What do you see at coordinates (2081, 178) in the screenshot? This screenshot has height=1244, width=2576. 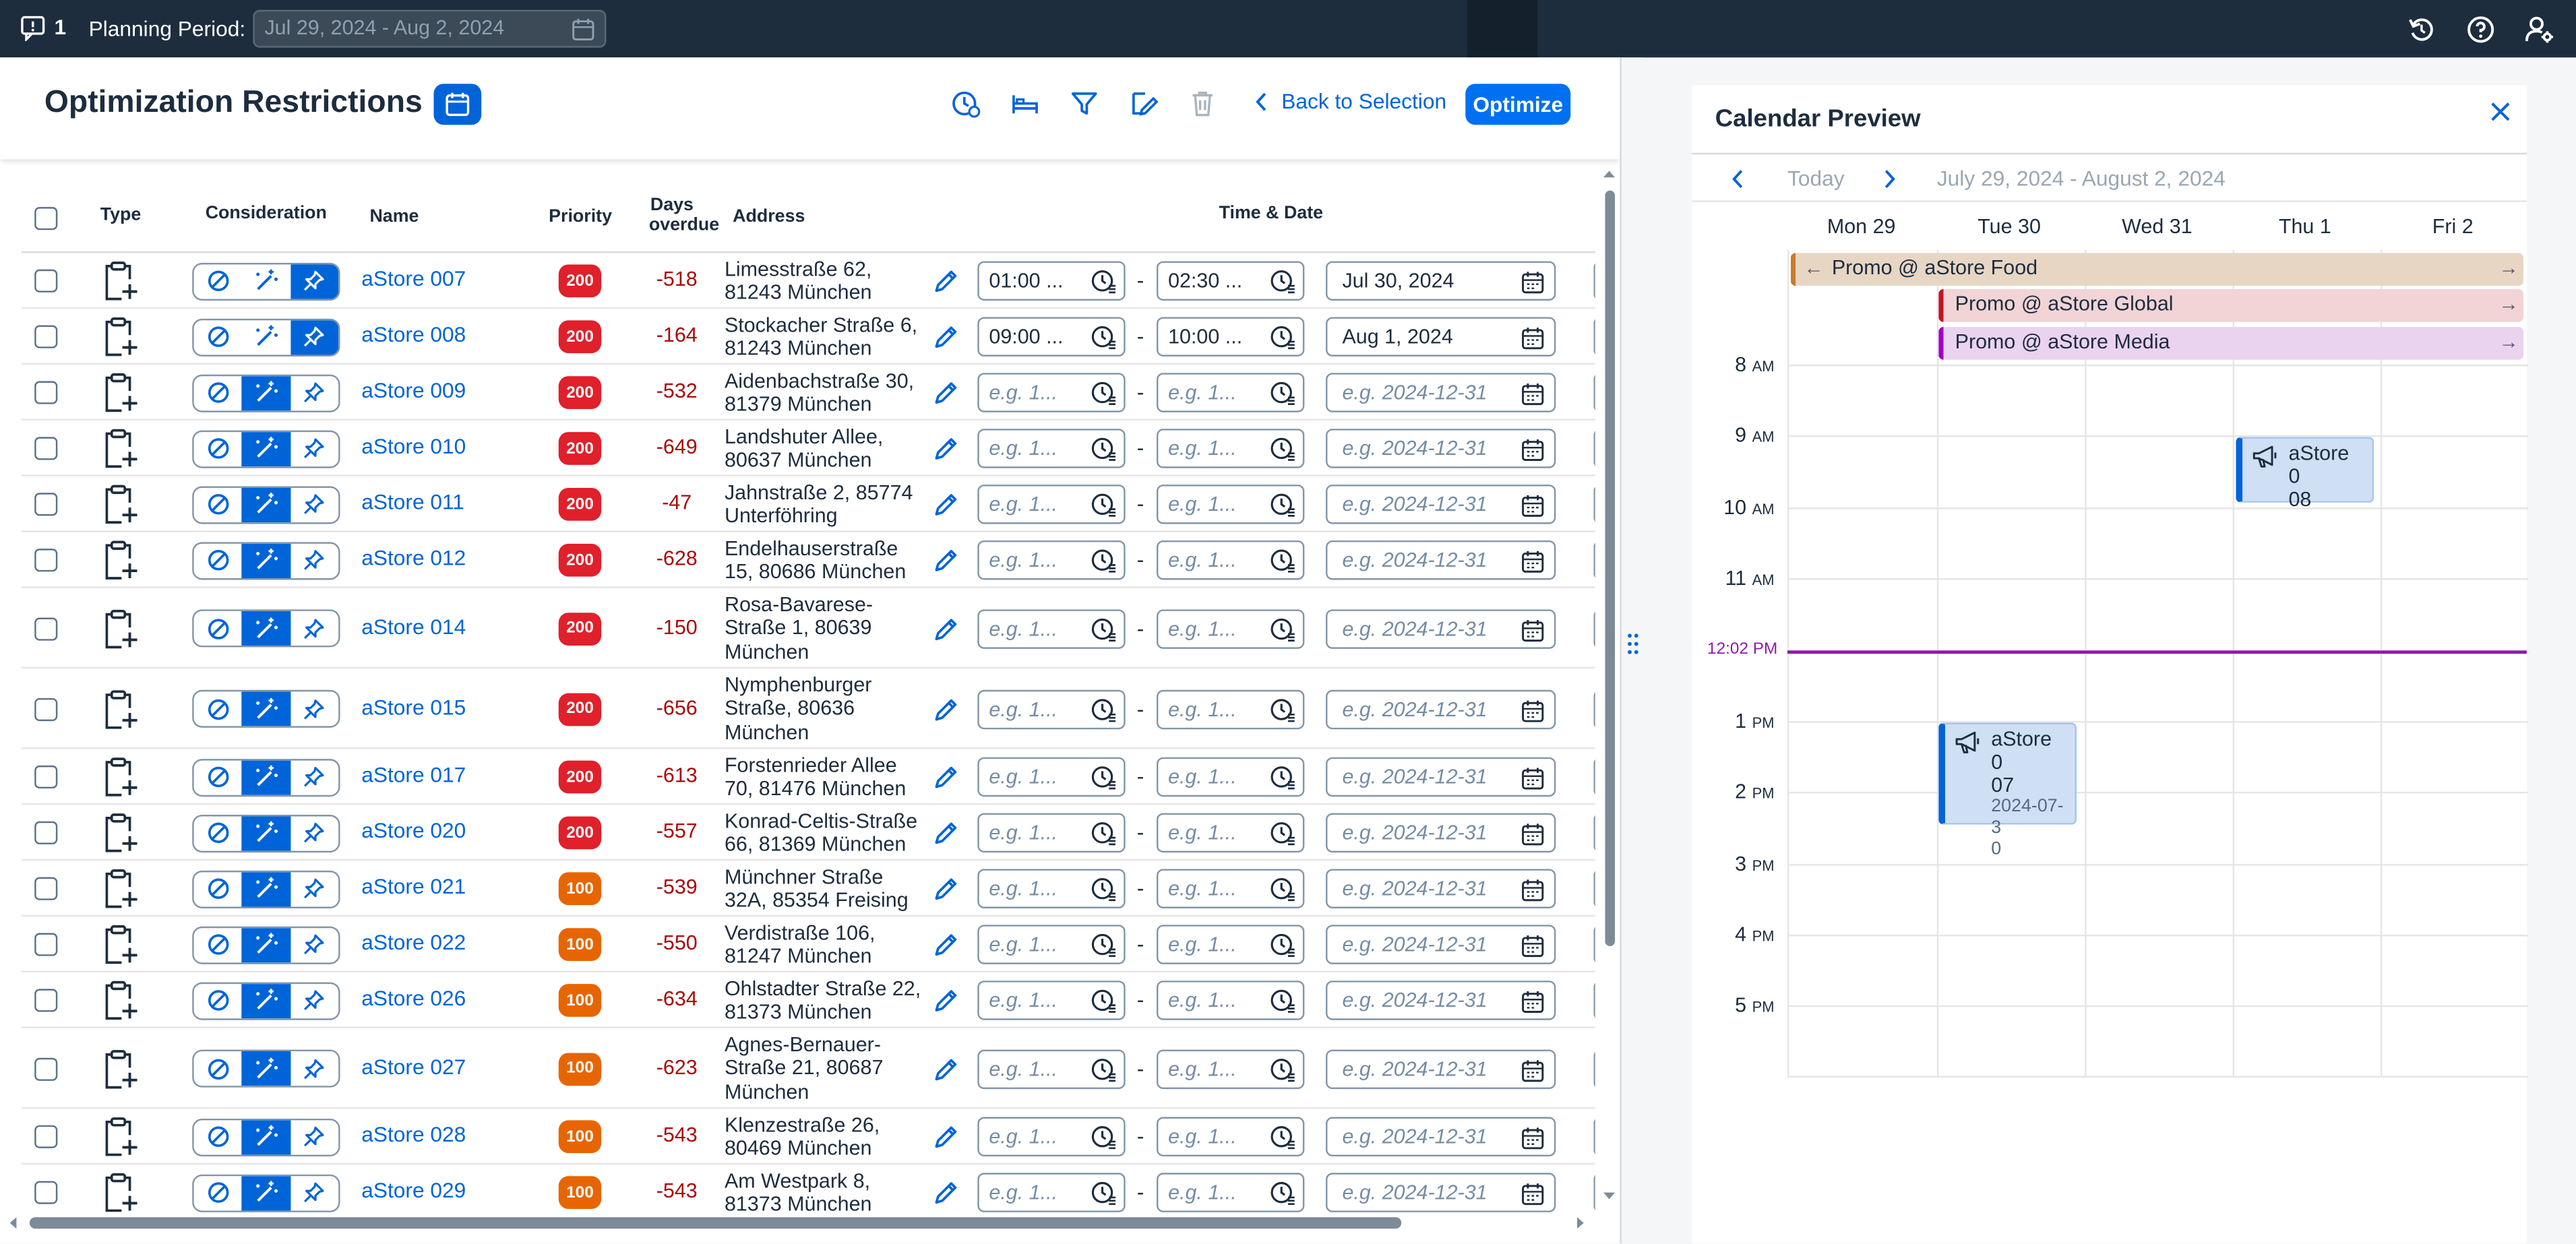 I see `date-range-label: July 29, 2024 - August 2, 2024` at bounding box center [2081, 178].